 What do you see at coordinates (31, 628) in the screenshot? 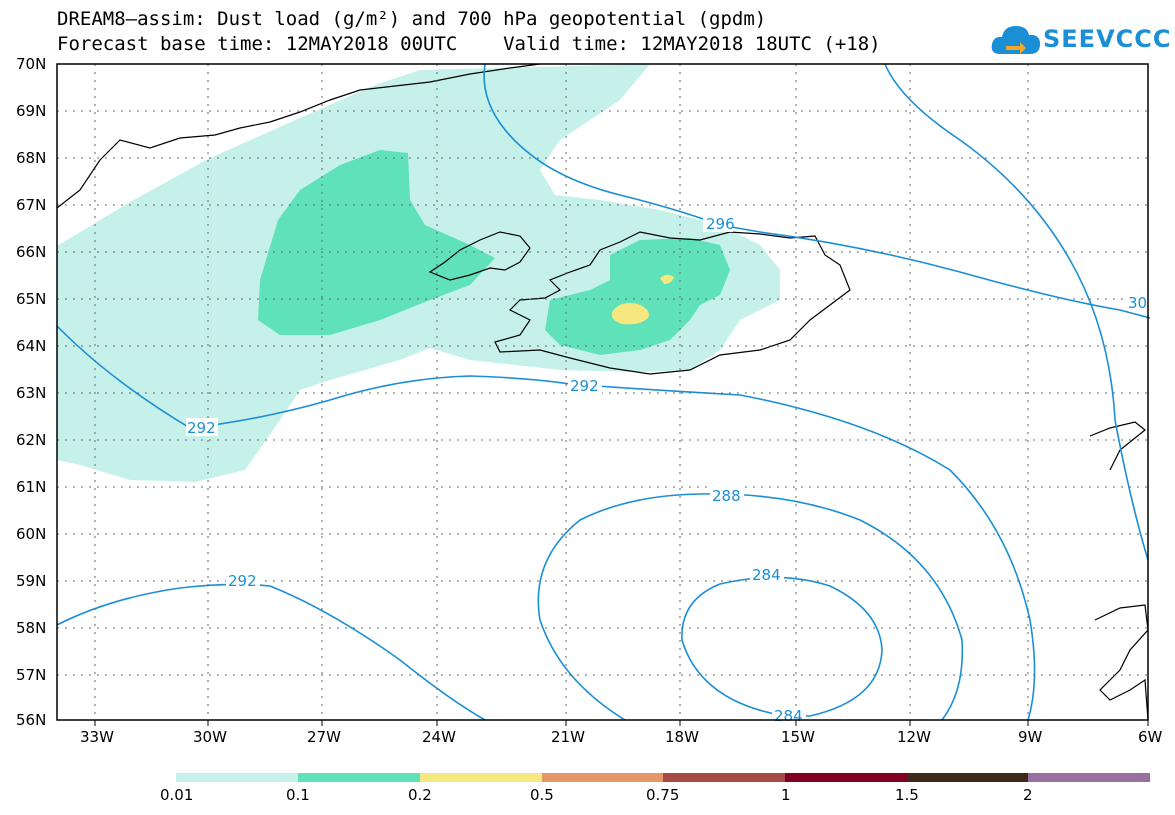
I see `lat-label: 58N` at bounding box center [31, 628].